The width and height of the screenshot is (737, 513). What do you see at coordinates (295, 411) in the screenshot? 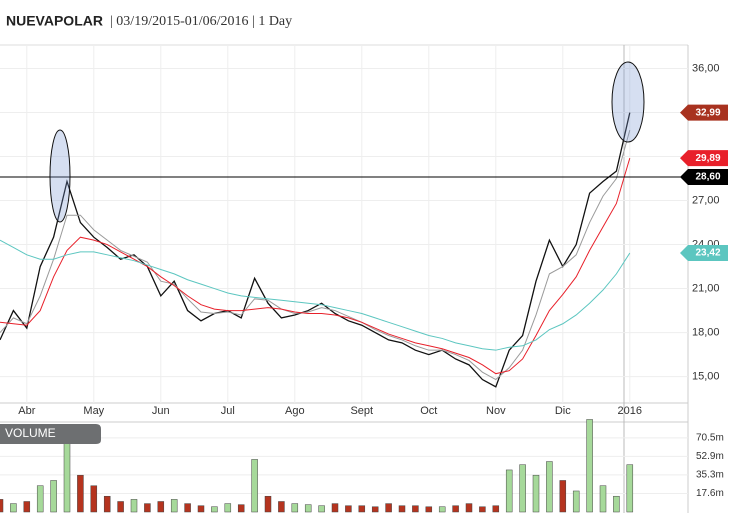
I see `x-tick-label: Ago` at bounding box center [295, 411].